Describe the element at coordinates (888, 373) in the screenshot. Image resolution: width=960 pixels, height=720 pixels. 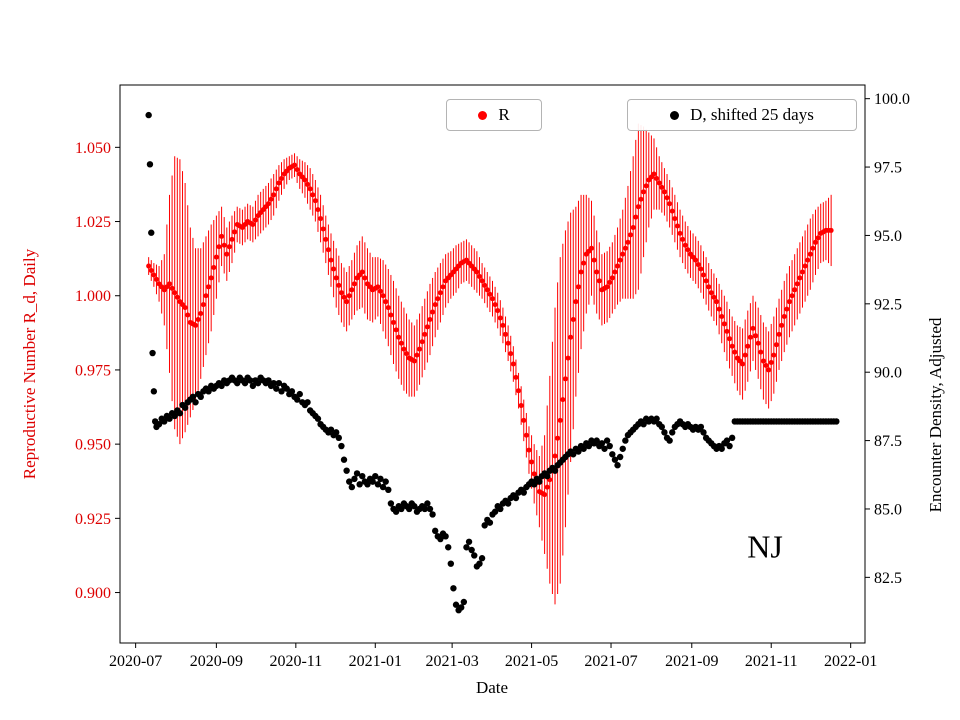
I see `svg-text: 90.0` at that location.